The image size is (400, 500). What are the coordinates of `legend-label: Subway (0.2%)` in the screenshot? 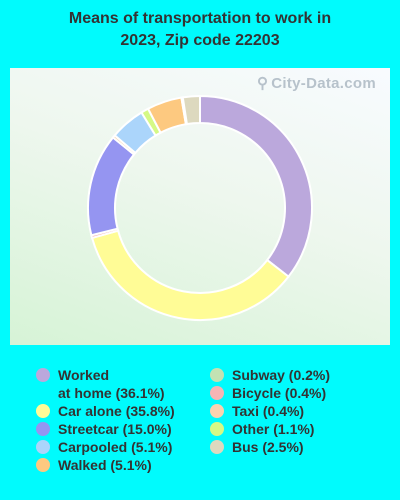 It's located at (281, 375).